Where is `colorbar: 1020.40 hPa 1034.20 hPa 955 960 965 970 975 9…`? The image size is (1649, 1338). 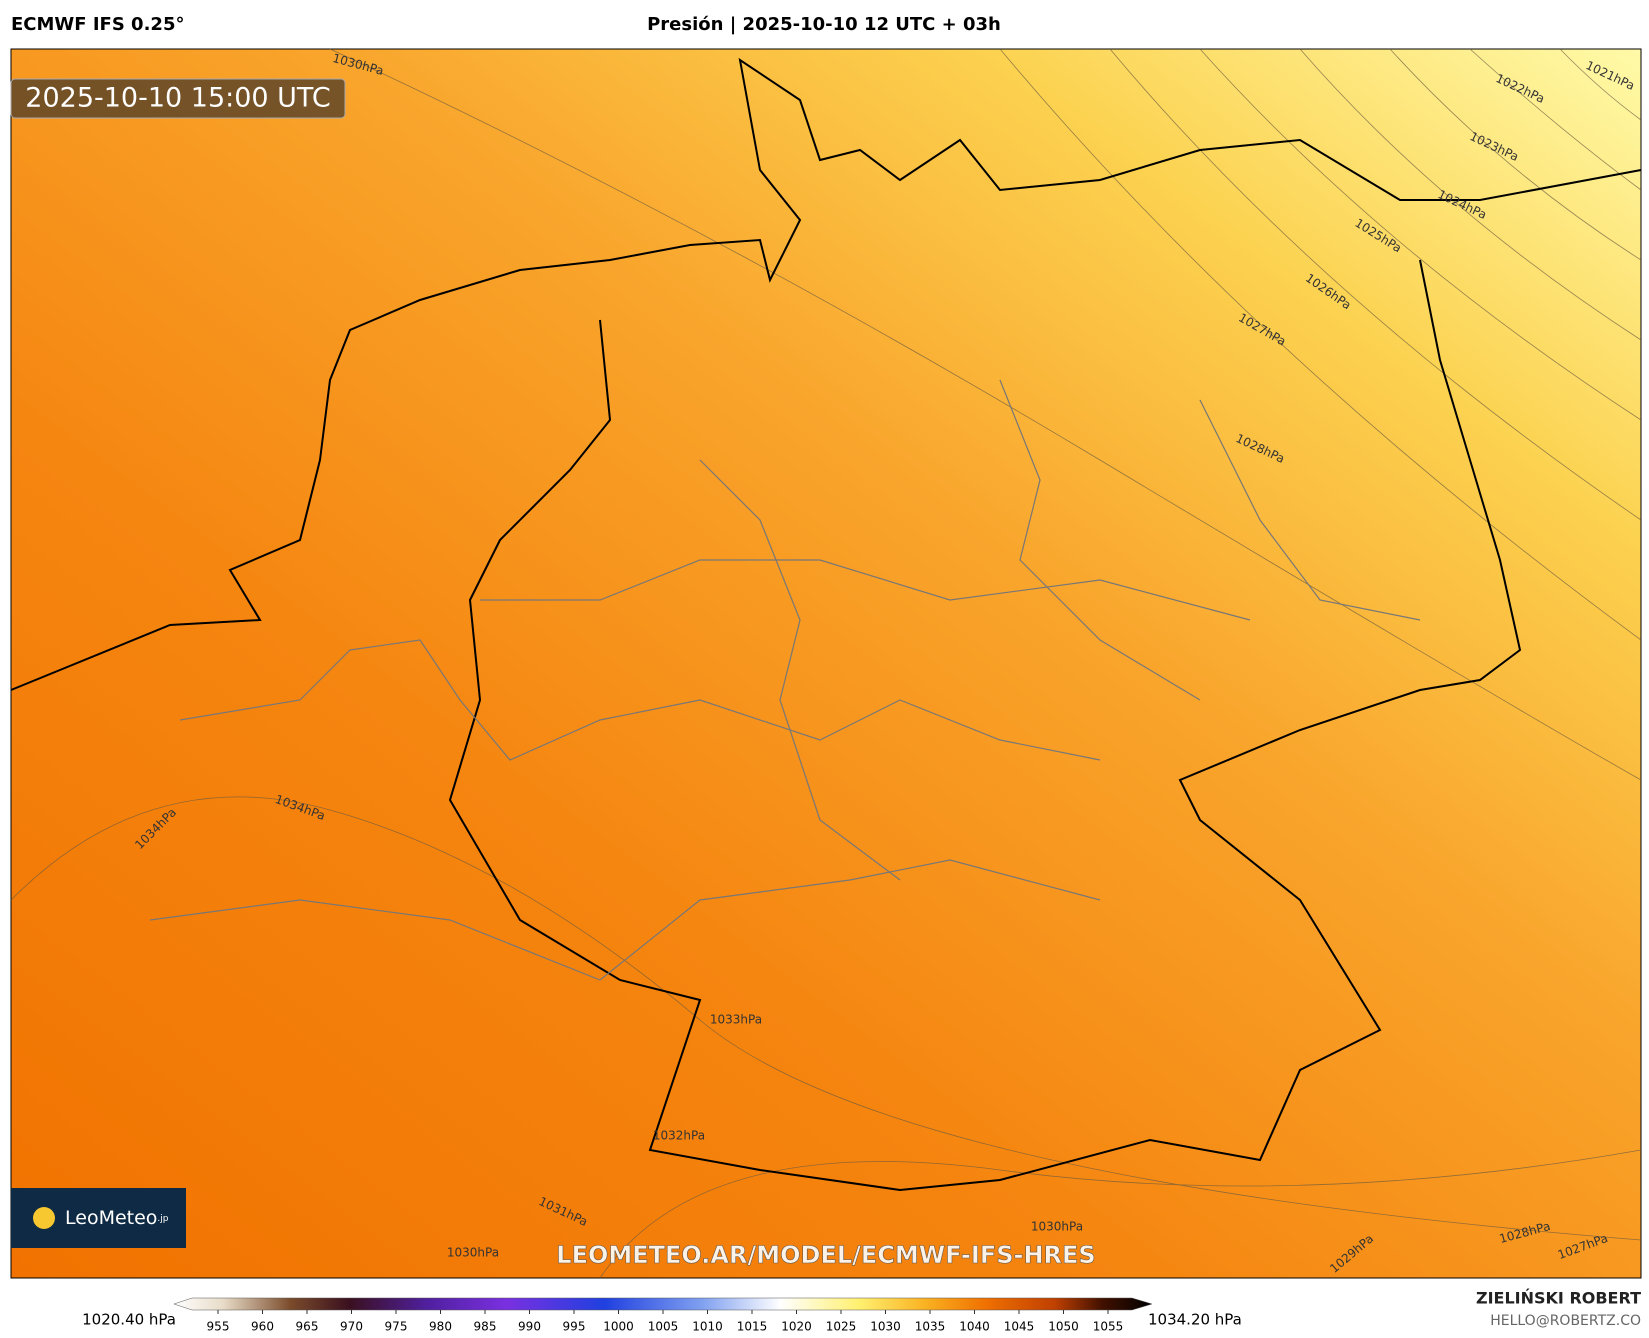 colorbar: 1020.40 hPa 1034.20 hPa 955 960 965 970 975 9… is located at coordinates (662, 1315).